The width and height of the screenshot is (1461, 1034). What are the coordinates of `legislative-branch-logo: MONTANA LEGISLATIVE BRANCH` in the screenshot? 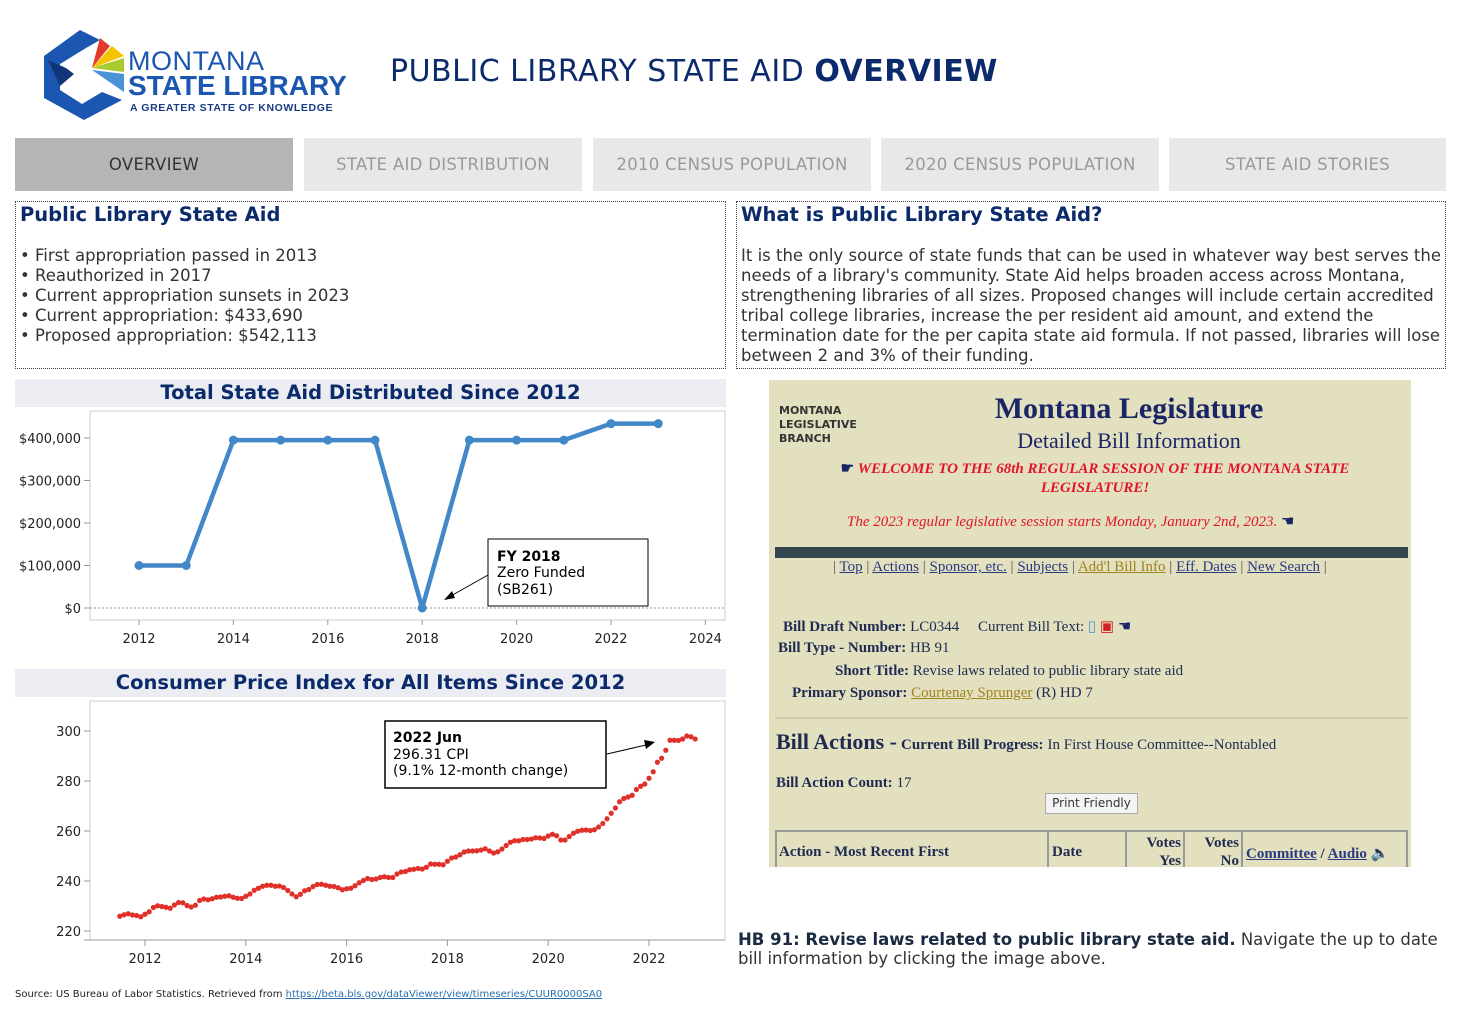 It's located at (818, 424).